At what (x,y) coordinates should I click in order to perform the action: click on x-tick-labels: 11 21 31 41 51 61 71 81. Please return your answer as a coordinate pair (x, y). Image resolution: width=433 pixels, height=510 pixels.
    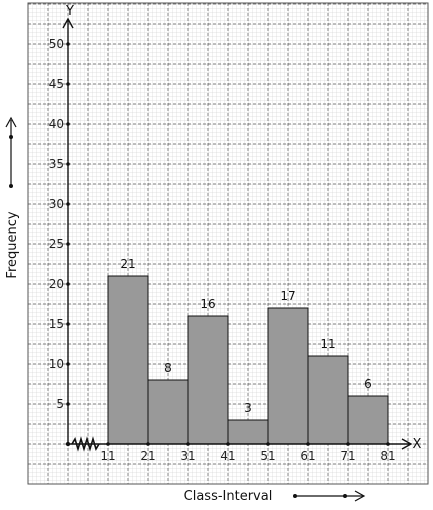
    Looking at the image, I should click on (248, 452).